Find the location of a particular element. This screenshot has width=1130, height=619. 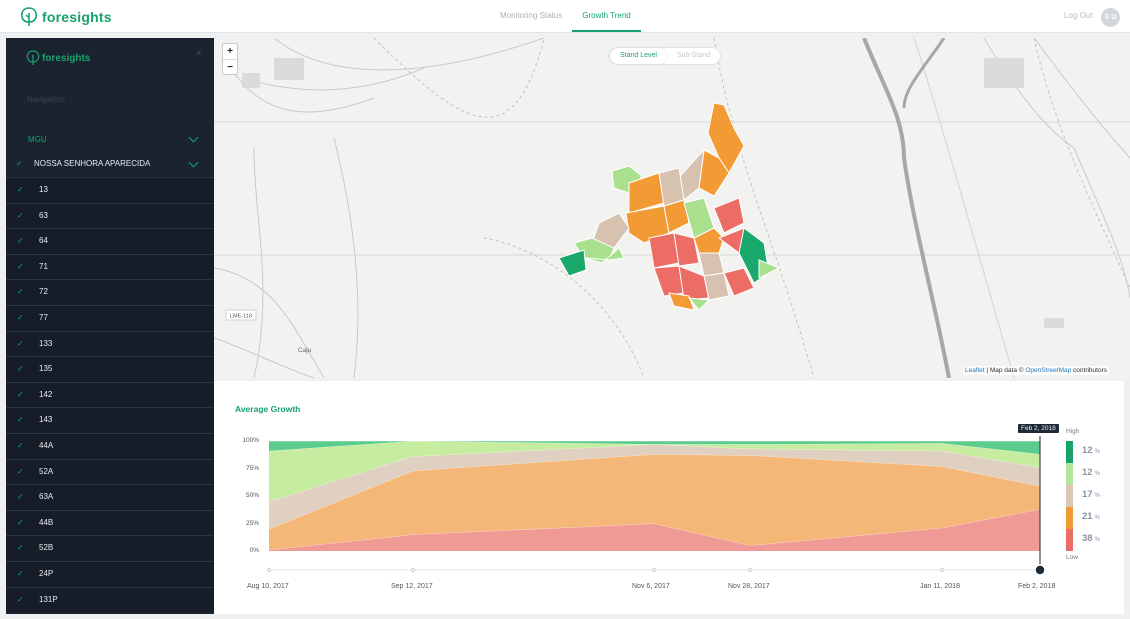

brand-logo: foresights is located at coordinates (66, 16).